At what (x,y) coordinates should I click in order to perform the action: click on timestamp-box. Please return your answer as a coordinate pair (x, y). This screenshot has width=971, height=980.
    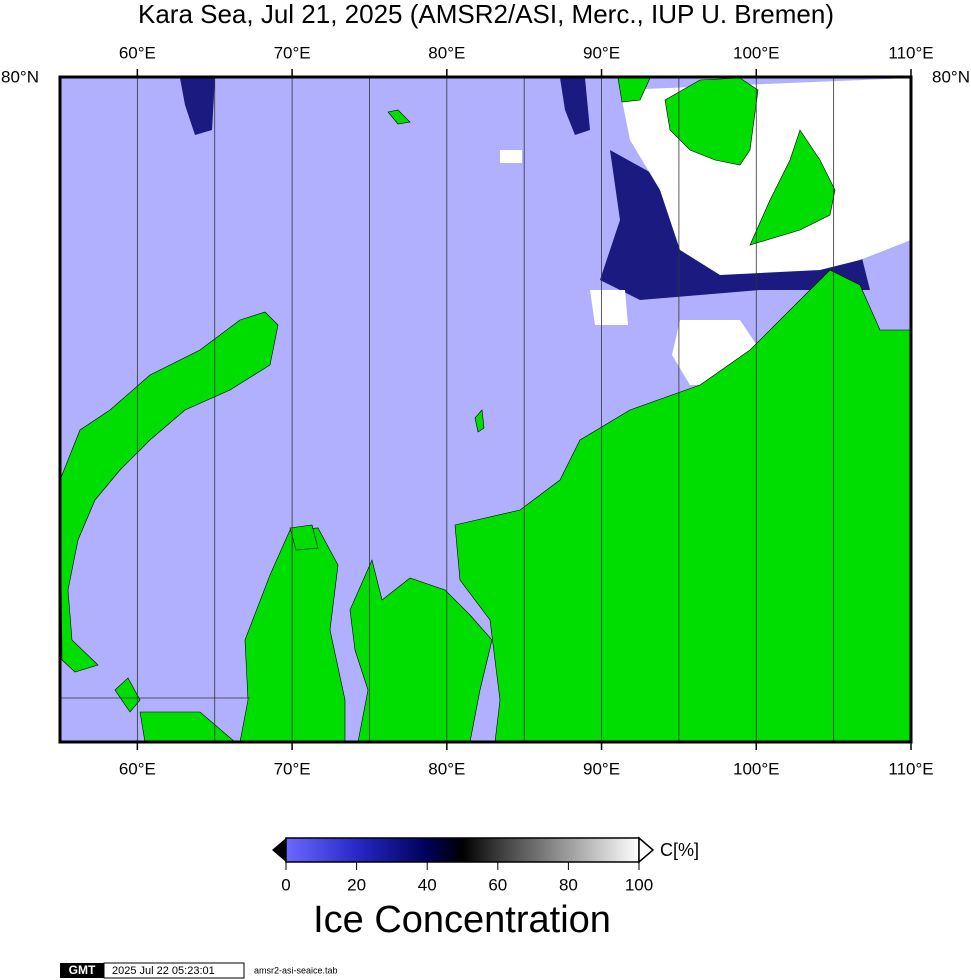
    Looking at the image, I should click on (174, 970).